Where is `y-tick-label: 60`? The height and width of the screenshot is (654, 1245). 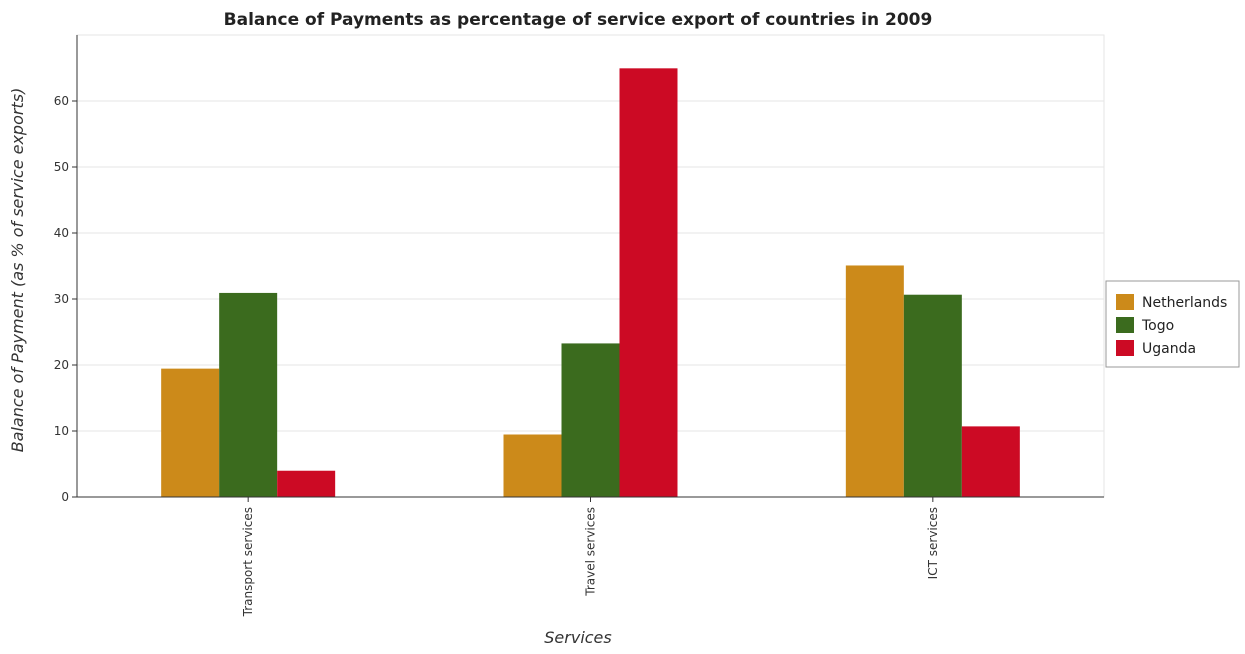 y-tick-label: 60 is located at coordinates (61, 101).